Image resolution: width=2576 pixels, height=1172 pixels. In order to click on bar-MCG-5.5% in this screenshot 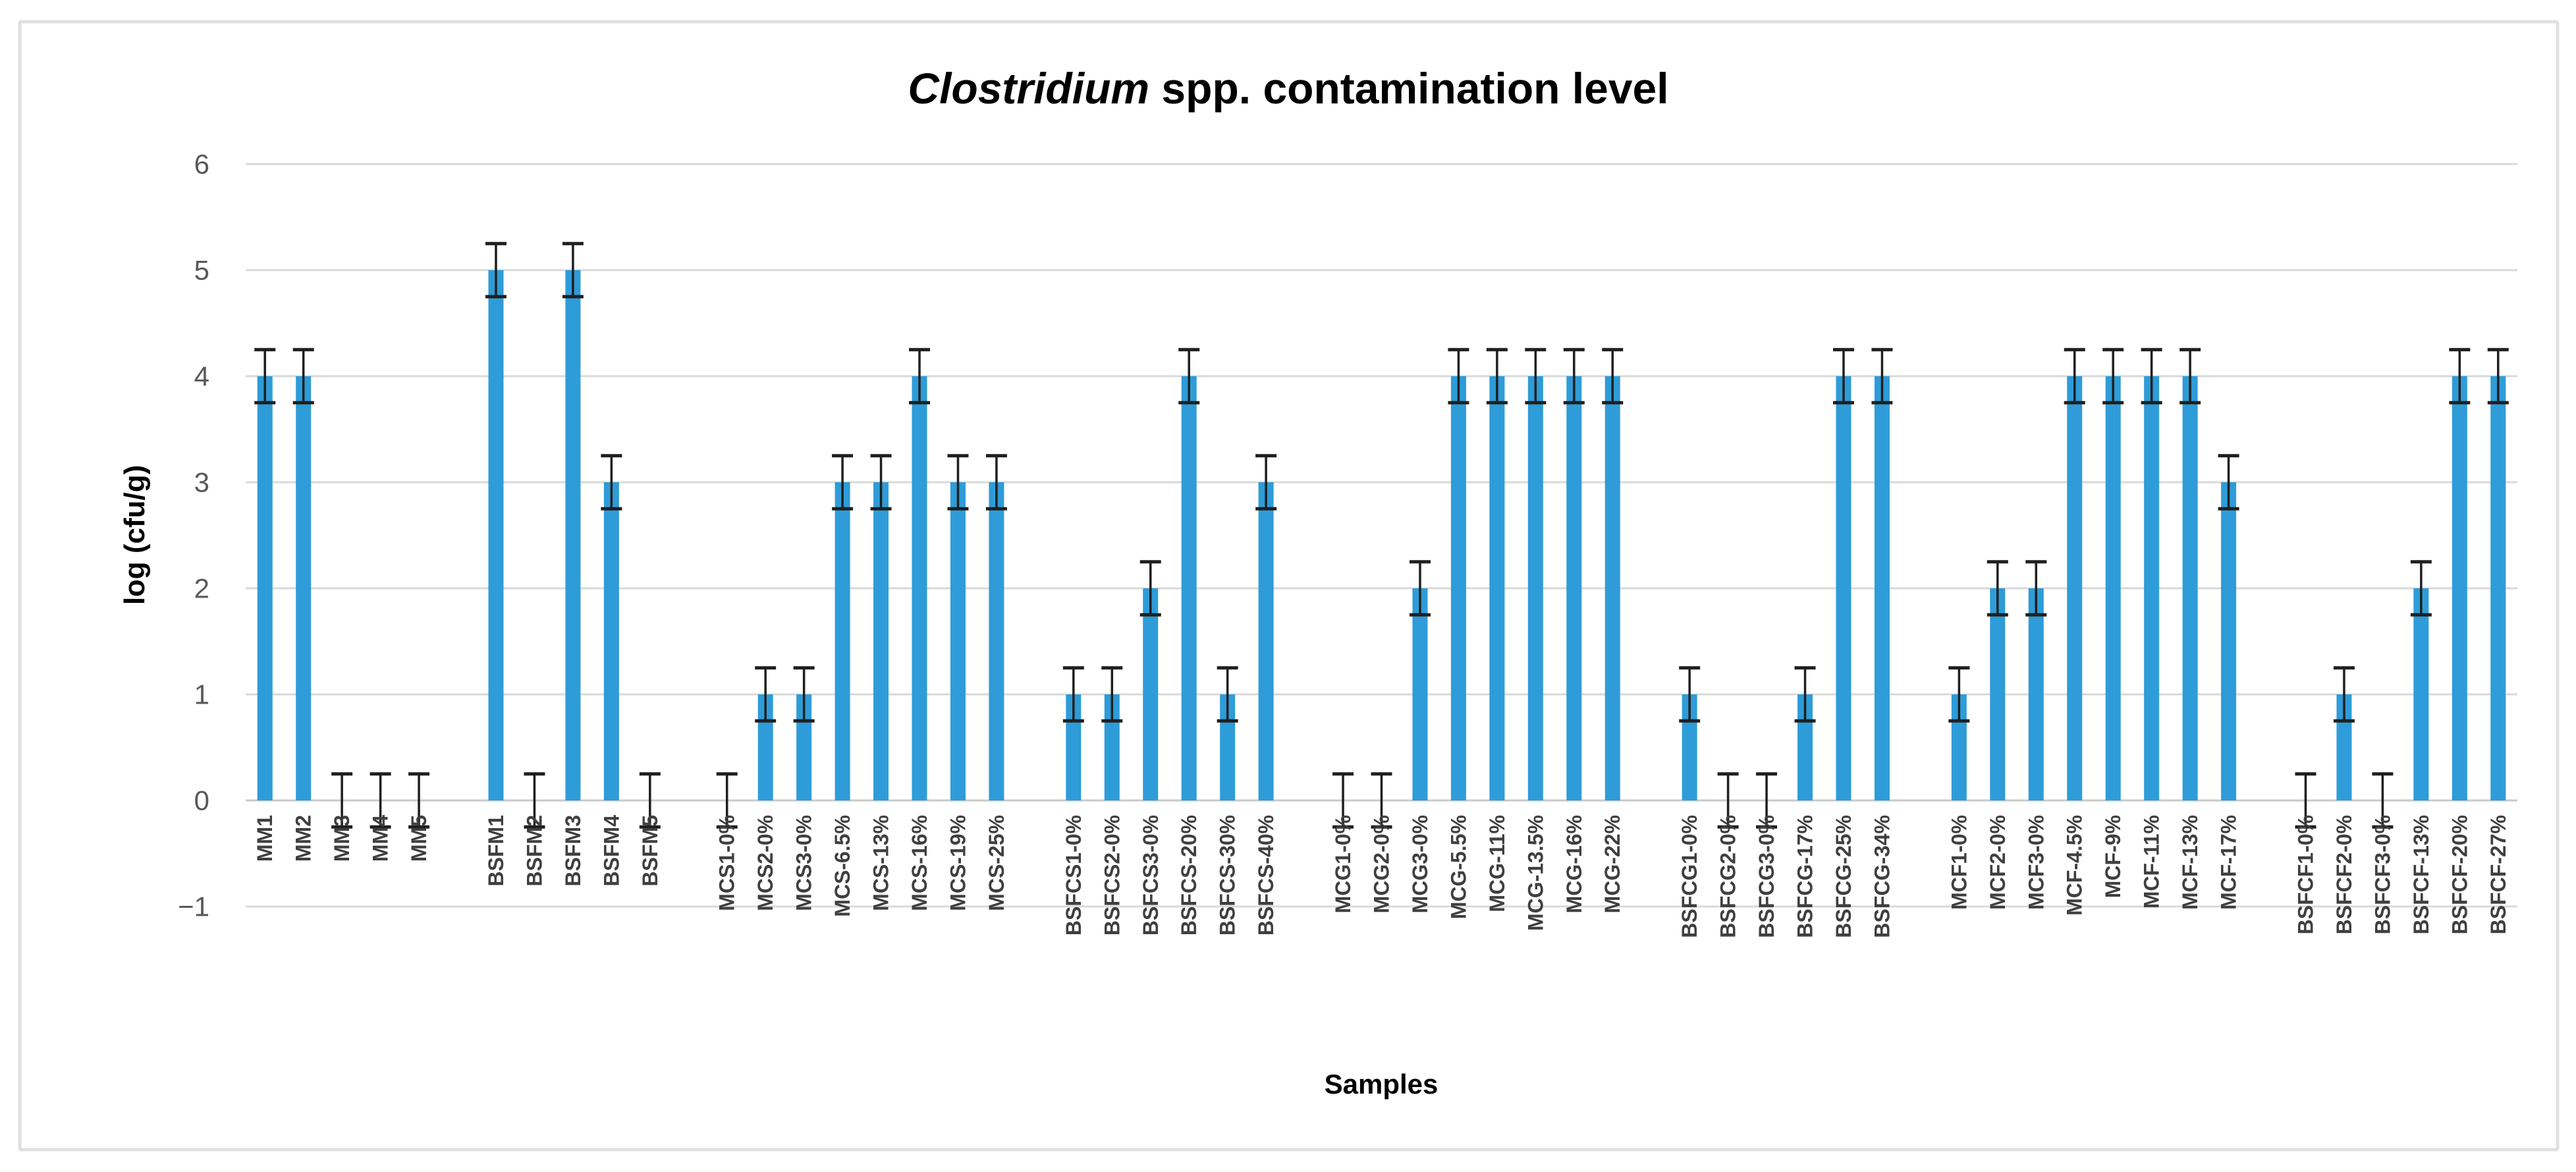, I will do `click(1458, 588)`.